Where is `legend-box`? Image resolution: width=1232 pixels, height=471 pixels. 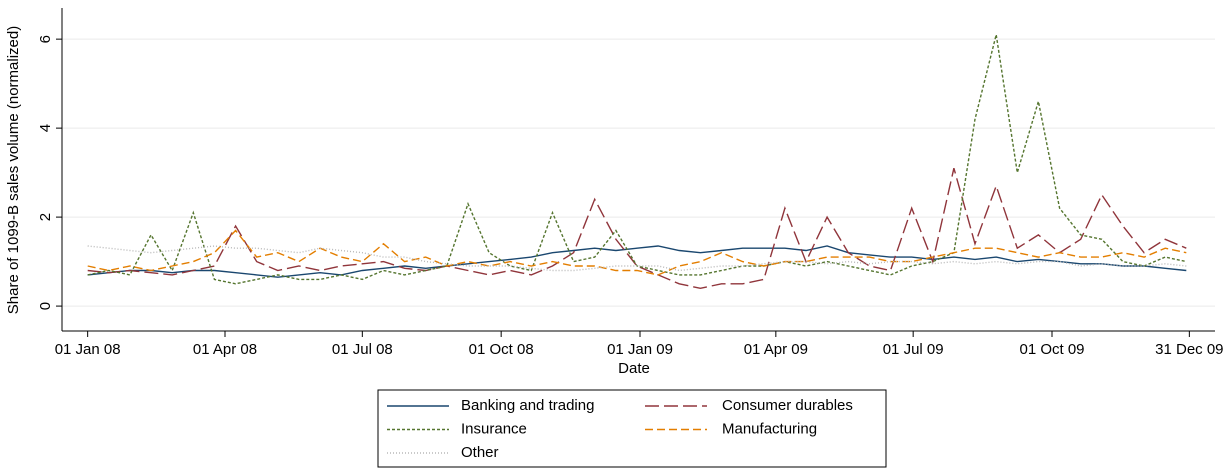
legend-box is located at coordinates (632, 428).